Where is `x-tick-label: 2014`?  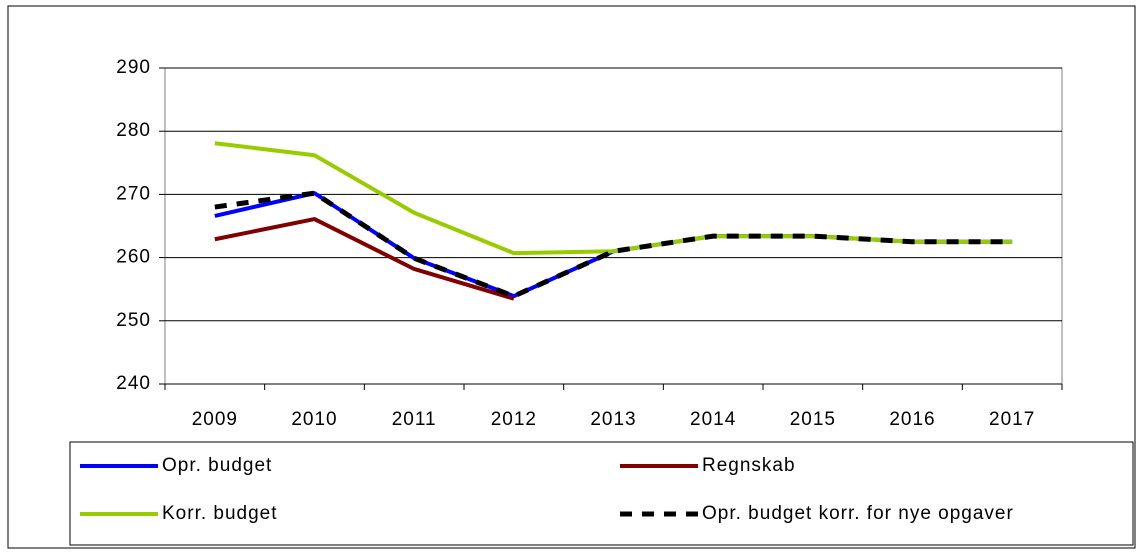 x-tick-label: 2014 is located at coordinates (713, 419).